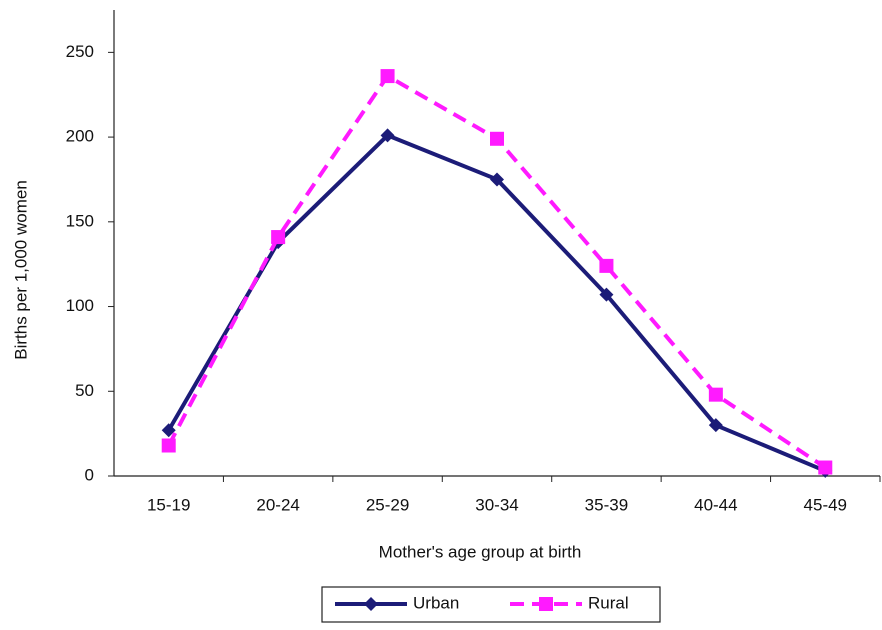  What do you see at coordinates (387, 504) in the screenshot?
I see `x-tick-label: 25-29` at bounding box center [387, 504].